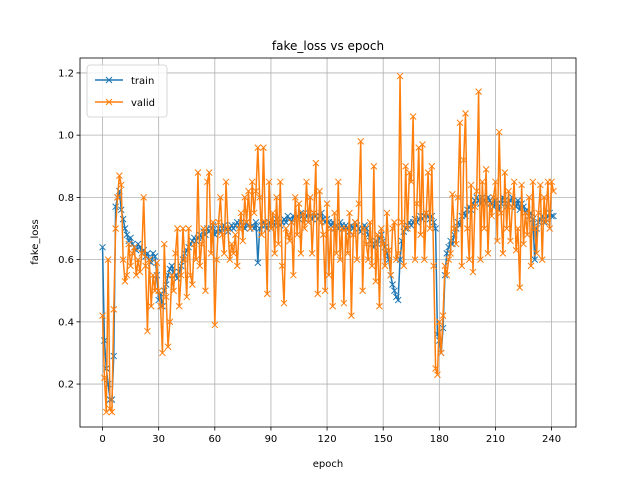 The image size is (640, 480). What do you see at coordinates (35, 242) in the screenshot?
I see `y-axis-label: fake_loss` at bounding box center [35, 242].